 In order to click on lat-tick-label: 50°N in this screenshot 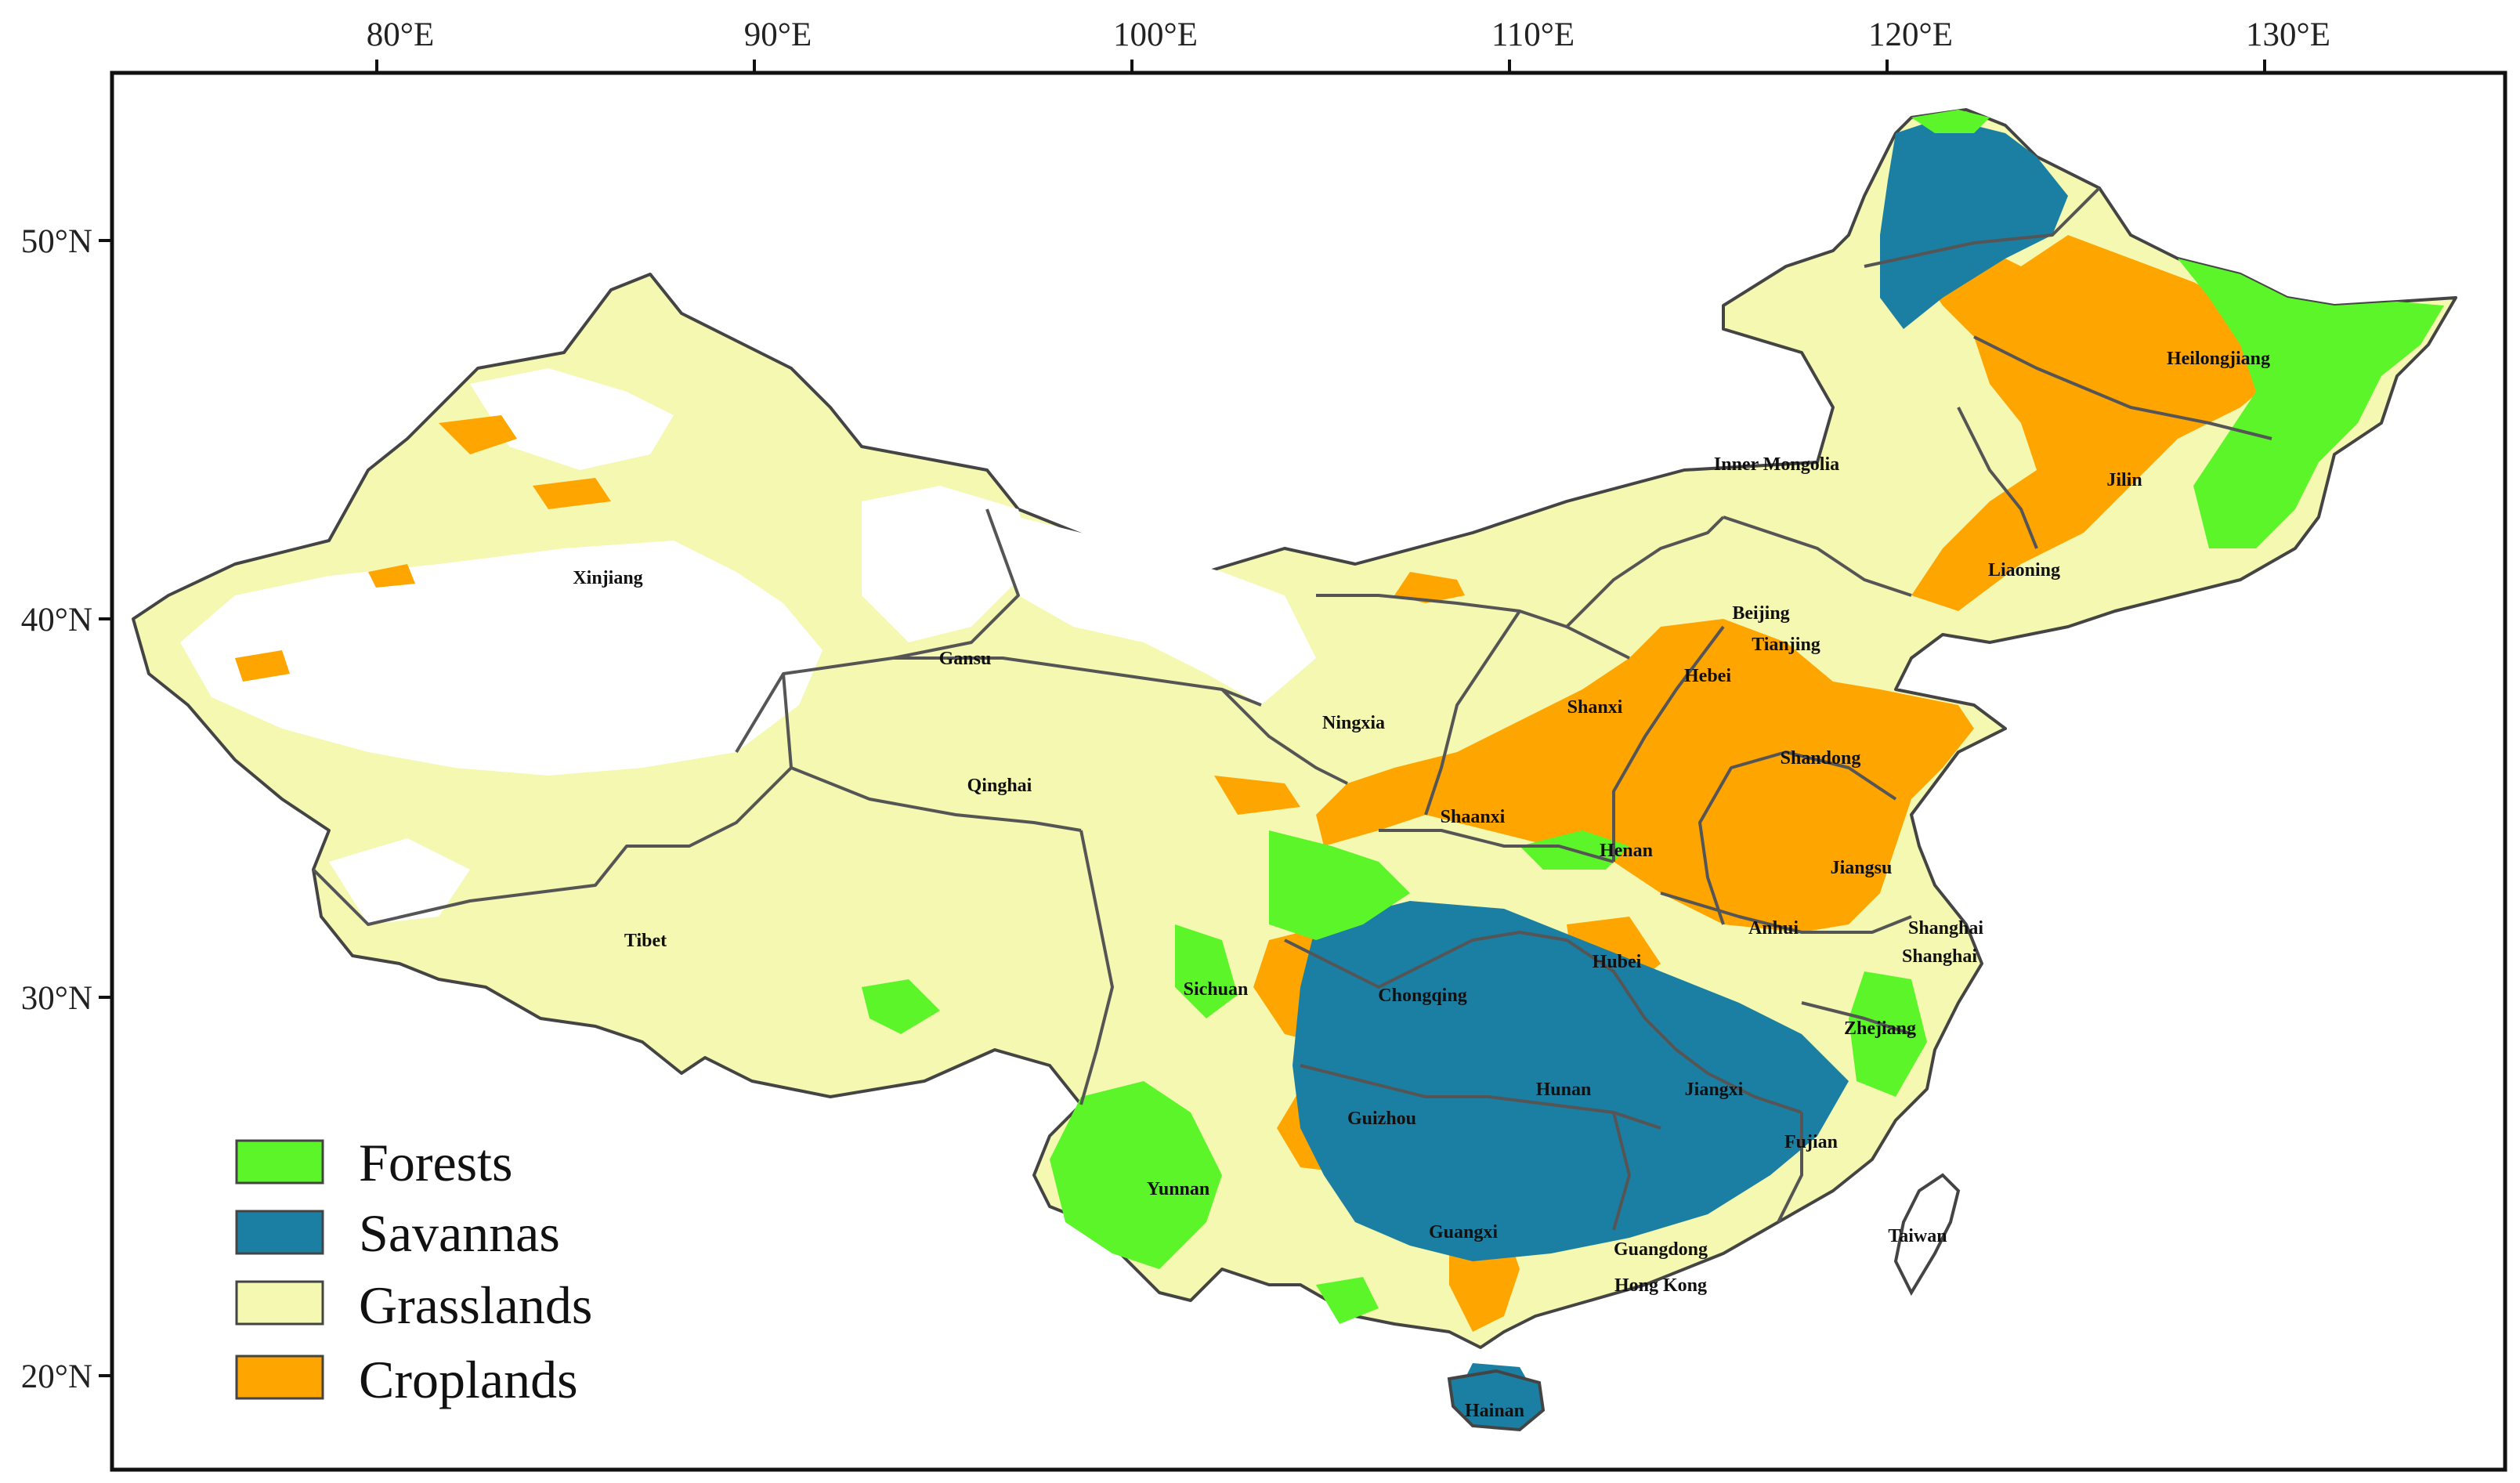, I will do `click(56, 241)`.